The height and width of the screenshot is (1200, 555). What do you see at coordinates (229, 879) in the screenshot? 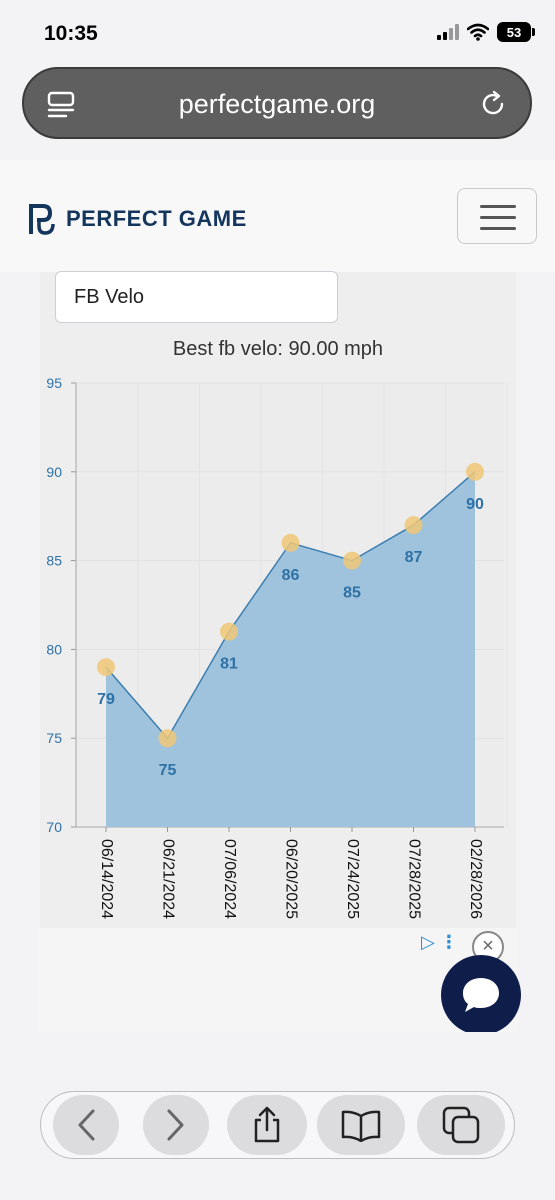
I see `x-tick-label: 07/06/2024` at bounding box center [229, 879].